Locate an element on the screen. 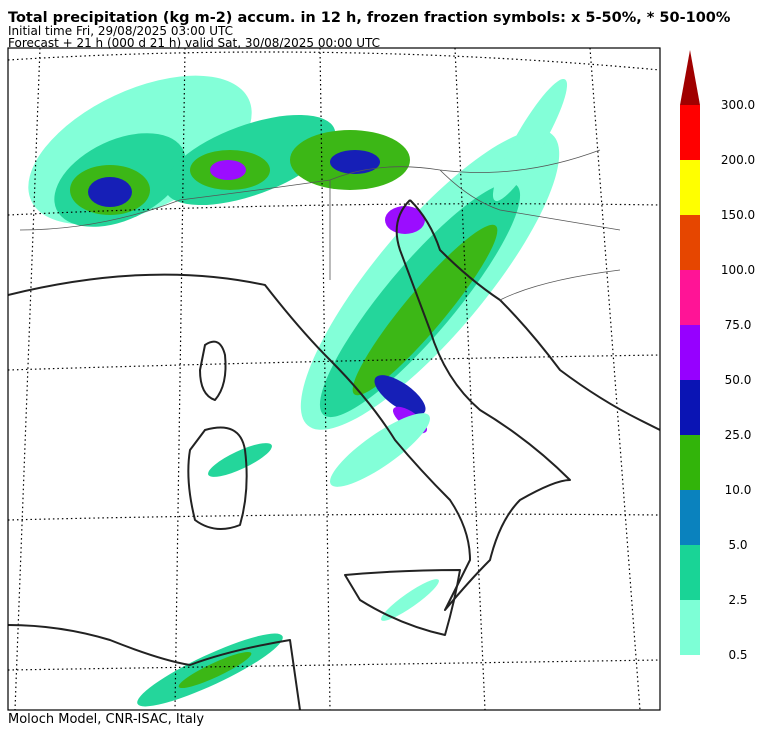  colorbar-label: 5.0 is located at coordinates (737, 545).